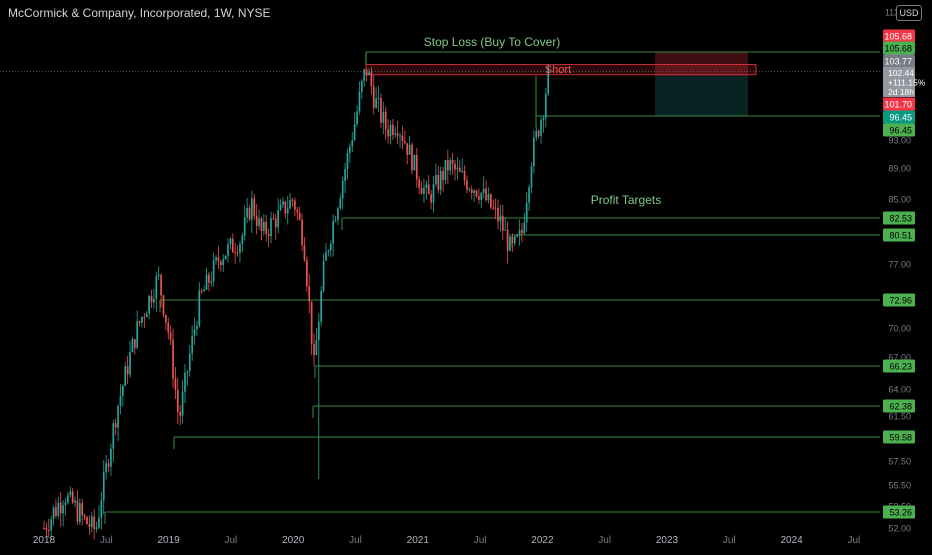  Describe the element at coordinates (899, 406) in the screenshot. I see `level-badge: 62.38` at that location.